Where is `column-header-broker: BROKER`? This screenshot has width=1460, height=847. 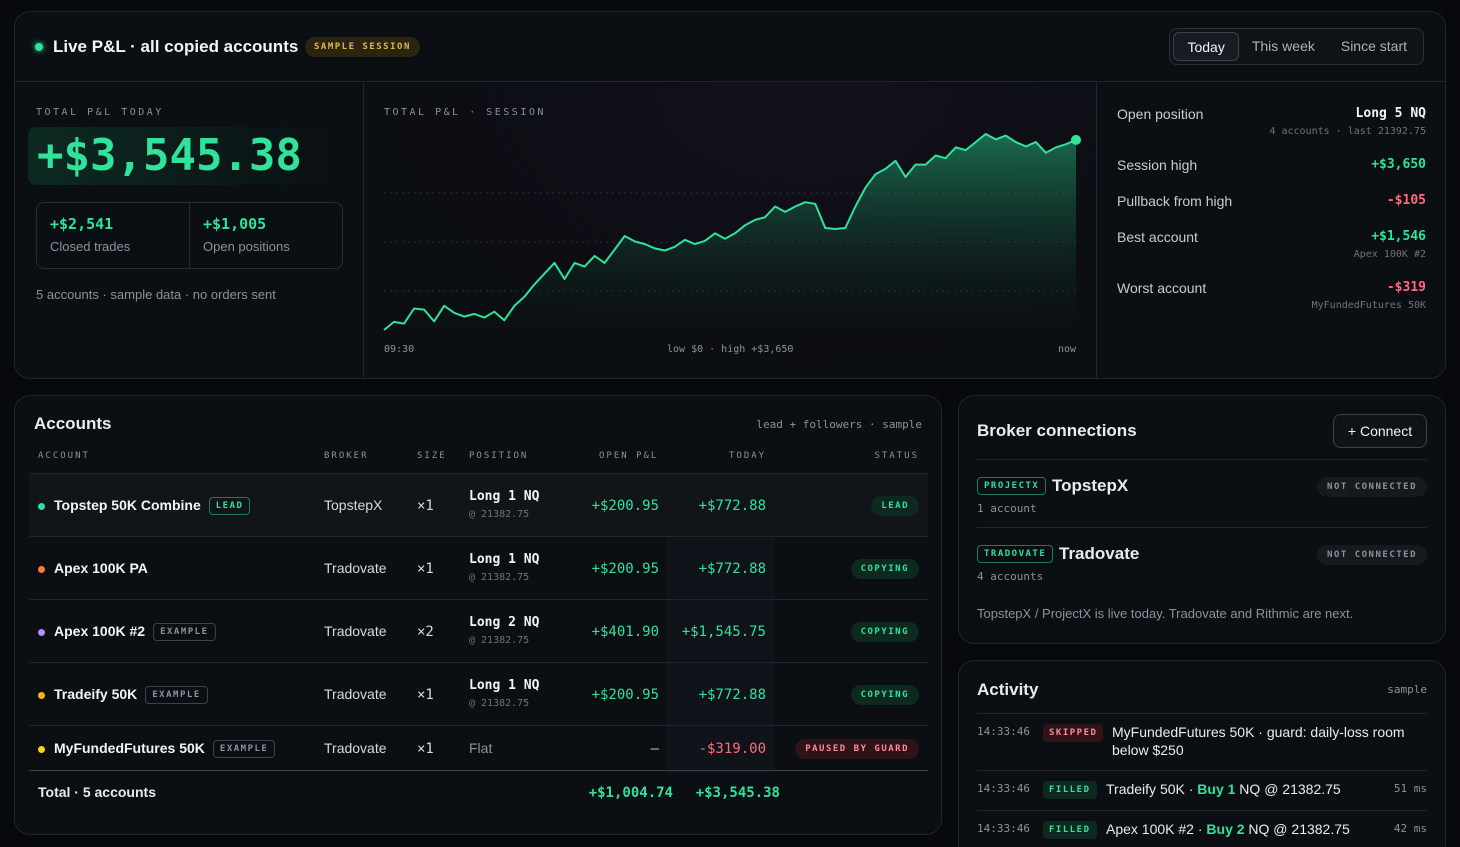
column-header-broker: BROKER is located at coordinates (346, 456).